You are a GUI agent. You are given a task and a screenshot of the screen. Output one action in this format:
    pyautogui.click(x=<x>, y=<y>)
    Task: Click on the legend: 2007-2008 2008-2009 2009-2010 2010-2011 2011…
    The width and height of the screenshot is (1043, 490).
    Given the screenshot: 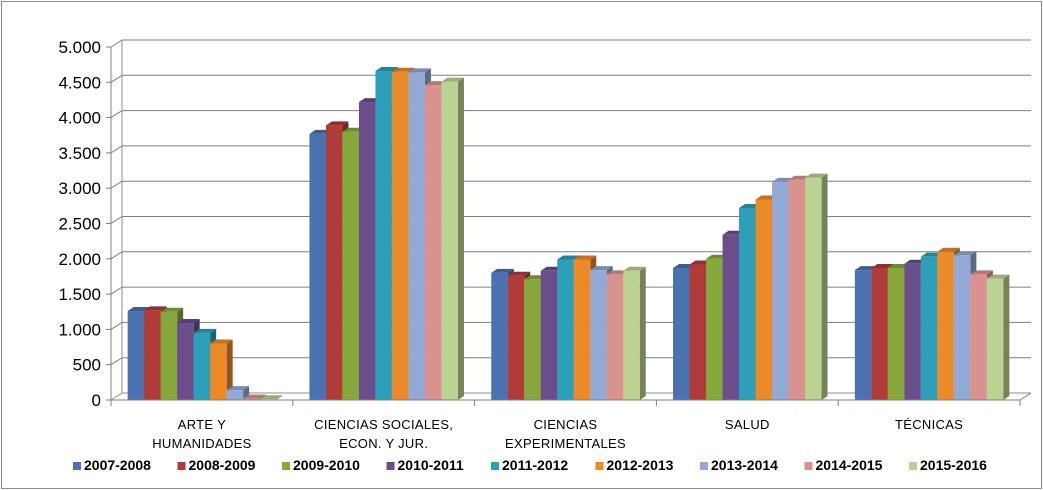 What is the action you would take?
    pyautogui.click(x=530, y=465)
    